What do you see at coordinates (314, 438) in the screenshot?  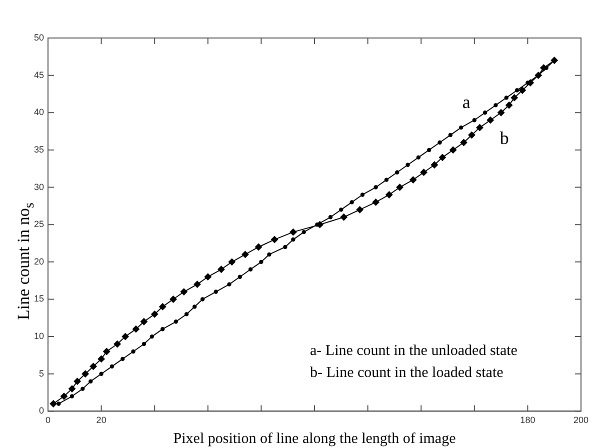 I see `x-axis-title: Pixel position of line along the length of image` at bounding box center [314, 438].